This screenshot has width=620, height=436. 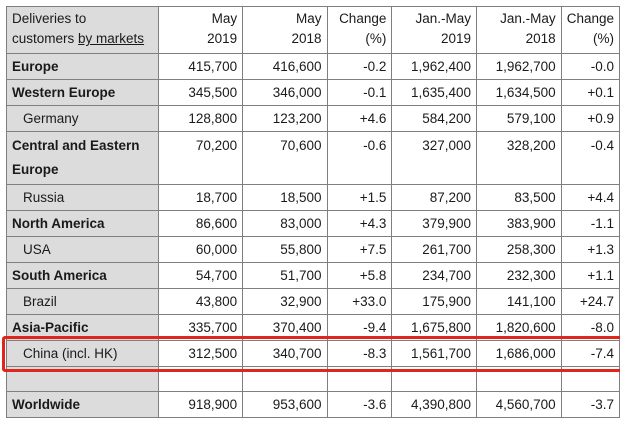 I want to click on row-label: Germany, so click(x=82, y=118).